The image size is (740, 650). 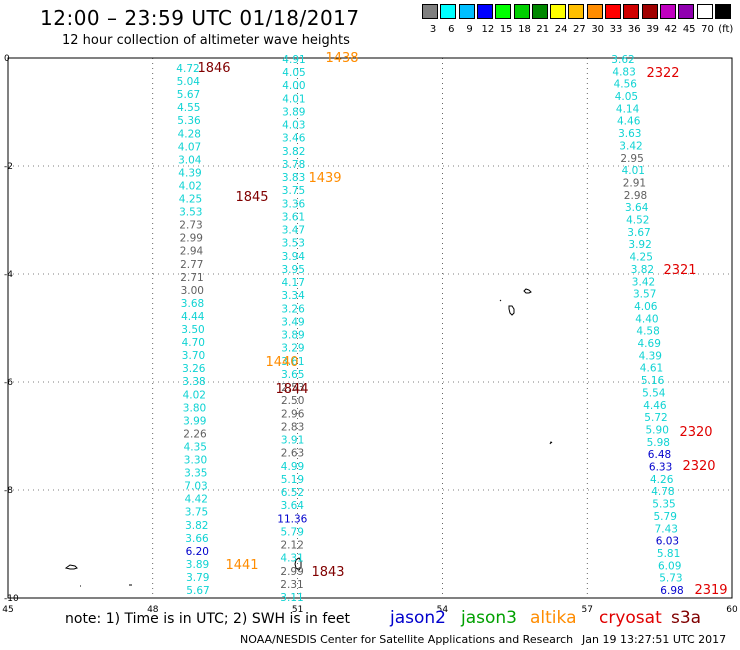 What do you see at coordinates (658, 443) in the screenshot?
I see `right-track-value: 5.98` at bounding box center [658, 443].